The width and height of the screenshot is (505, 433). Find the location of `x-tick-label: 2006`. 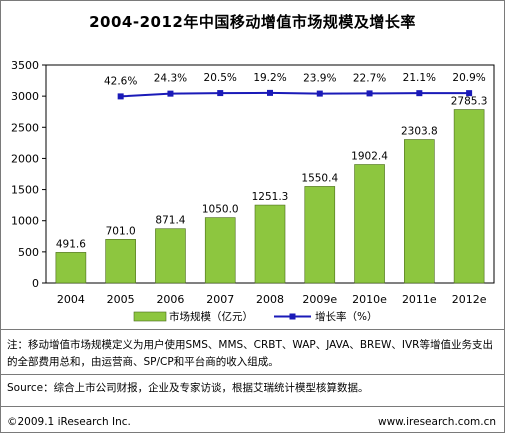

x-tick-label: 2006 is located at coordinates (170, 299).